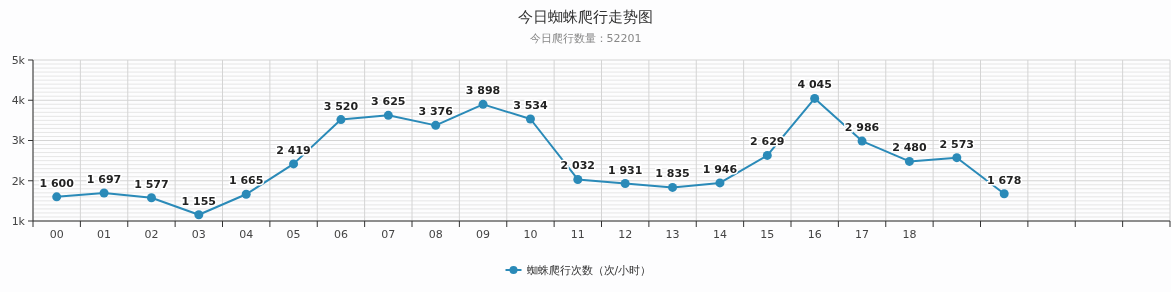 The image size is (1171, 292). I want to click on x-tick-label: 02, so click(151, 234).